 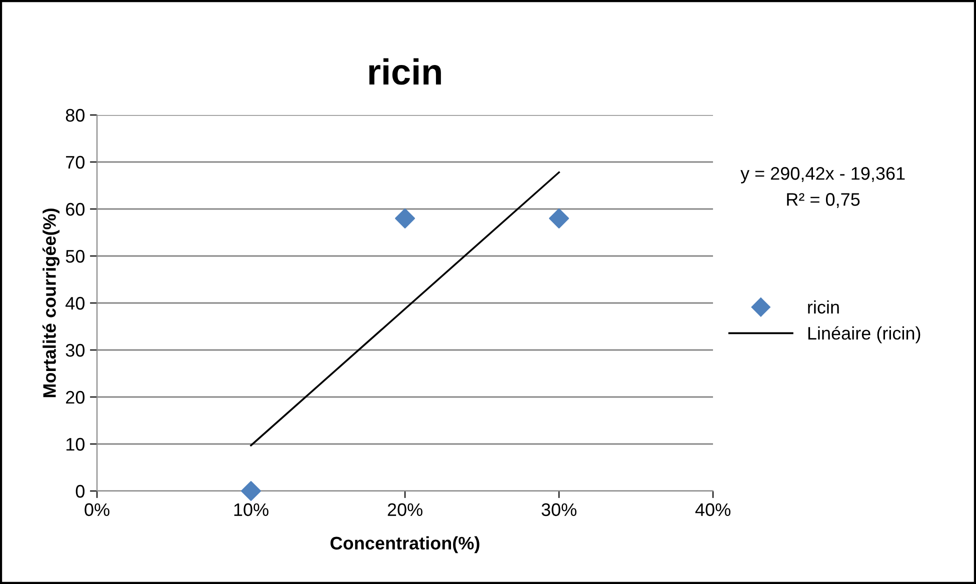 What do you see at coordinates (251, 509) in the screenshot?
I see `x-tick-label: 10%` at bounding box center [251, 509].